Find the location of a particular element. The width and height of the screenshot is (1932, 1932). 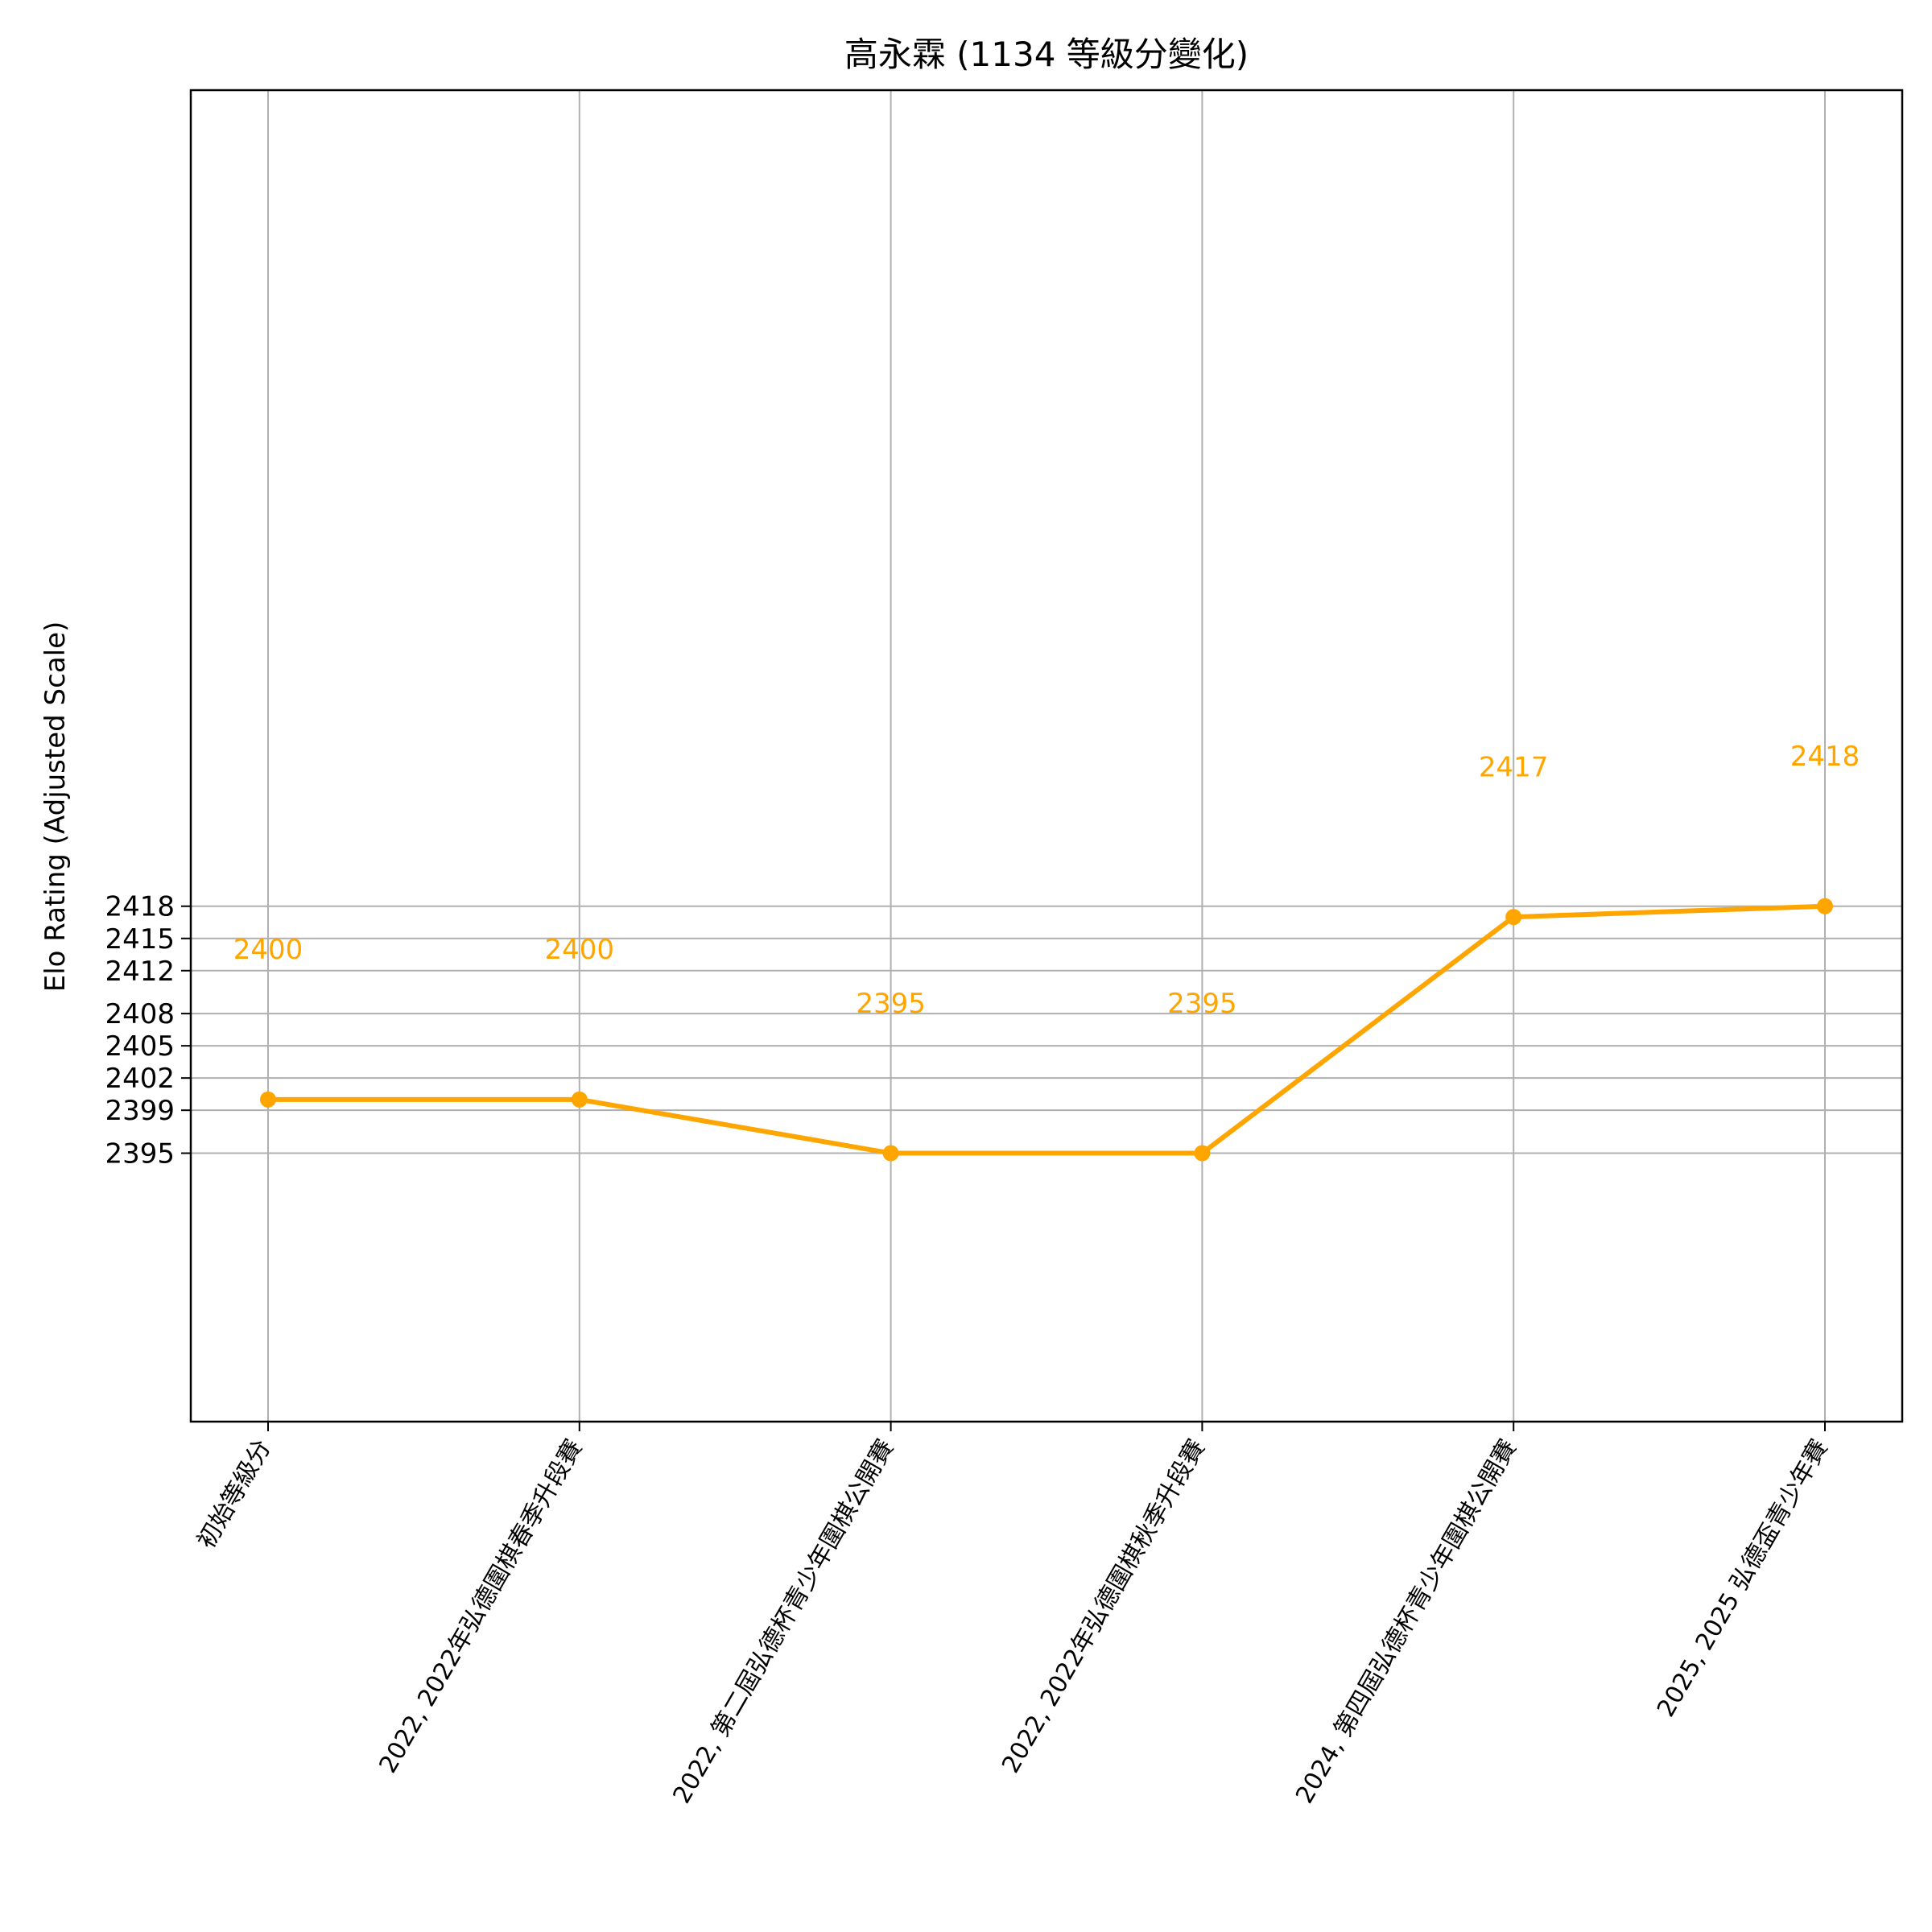

y-tick-label: 2399 is located at coordinates (140, 1111).